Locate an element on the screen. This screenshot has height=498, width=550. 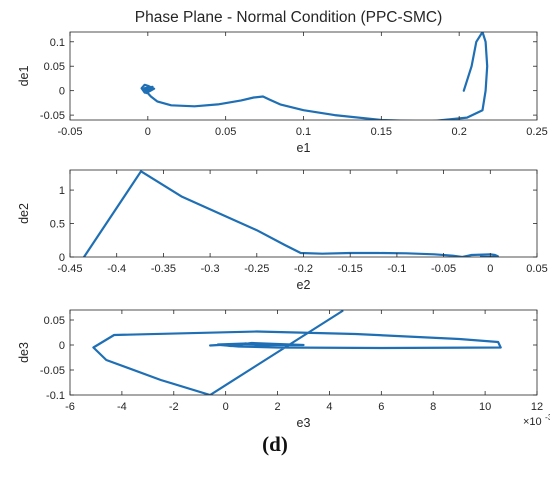
chart1-x-tick-label: 0.2 is located at coordinates (459, 132).